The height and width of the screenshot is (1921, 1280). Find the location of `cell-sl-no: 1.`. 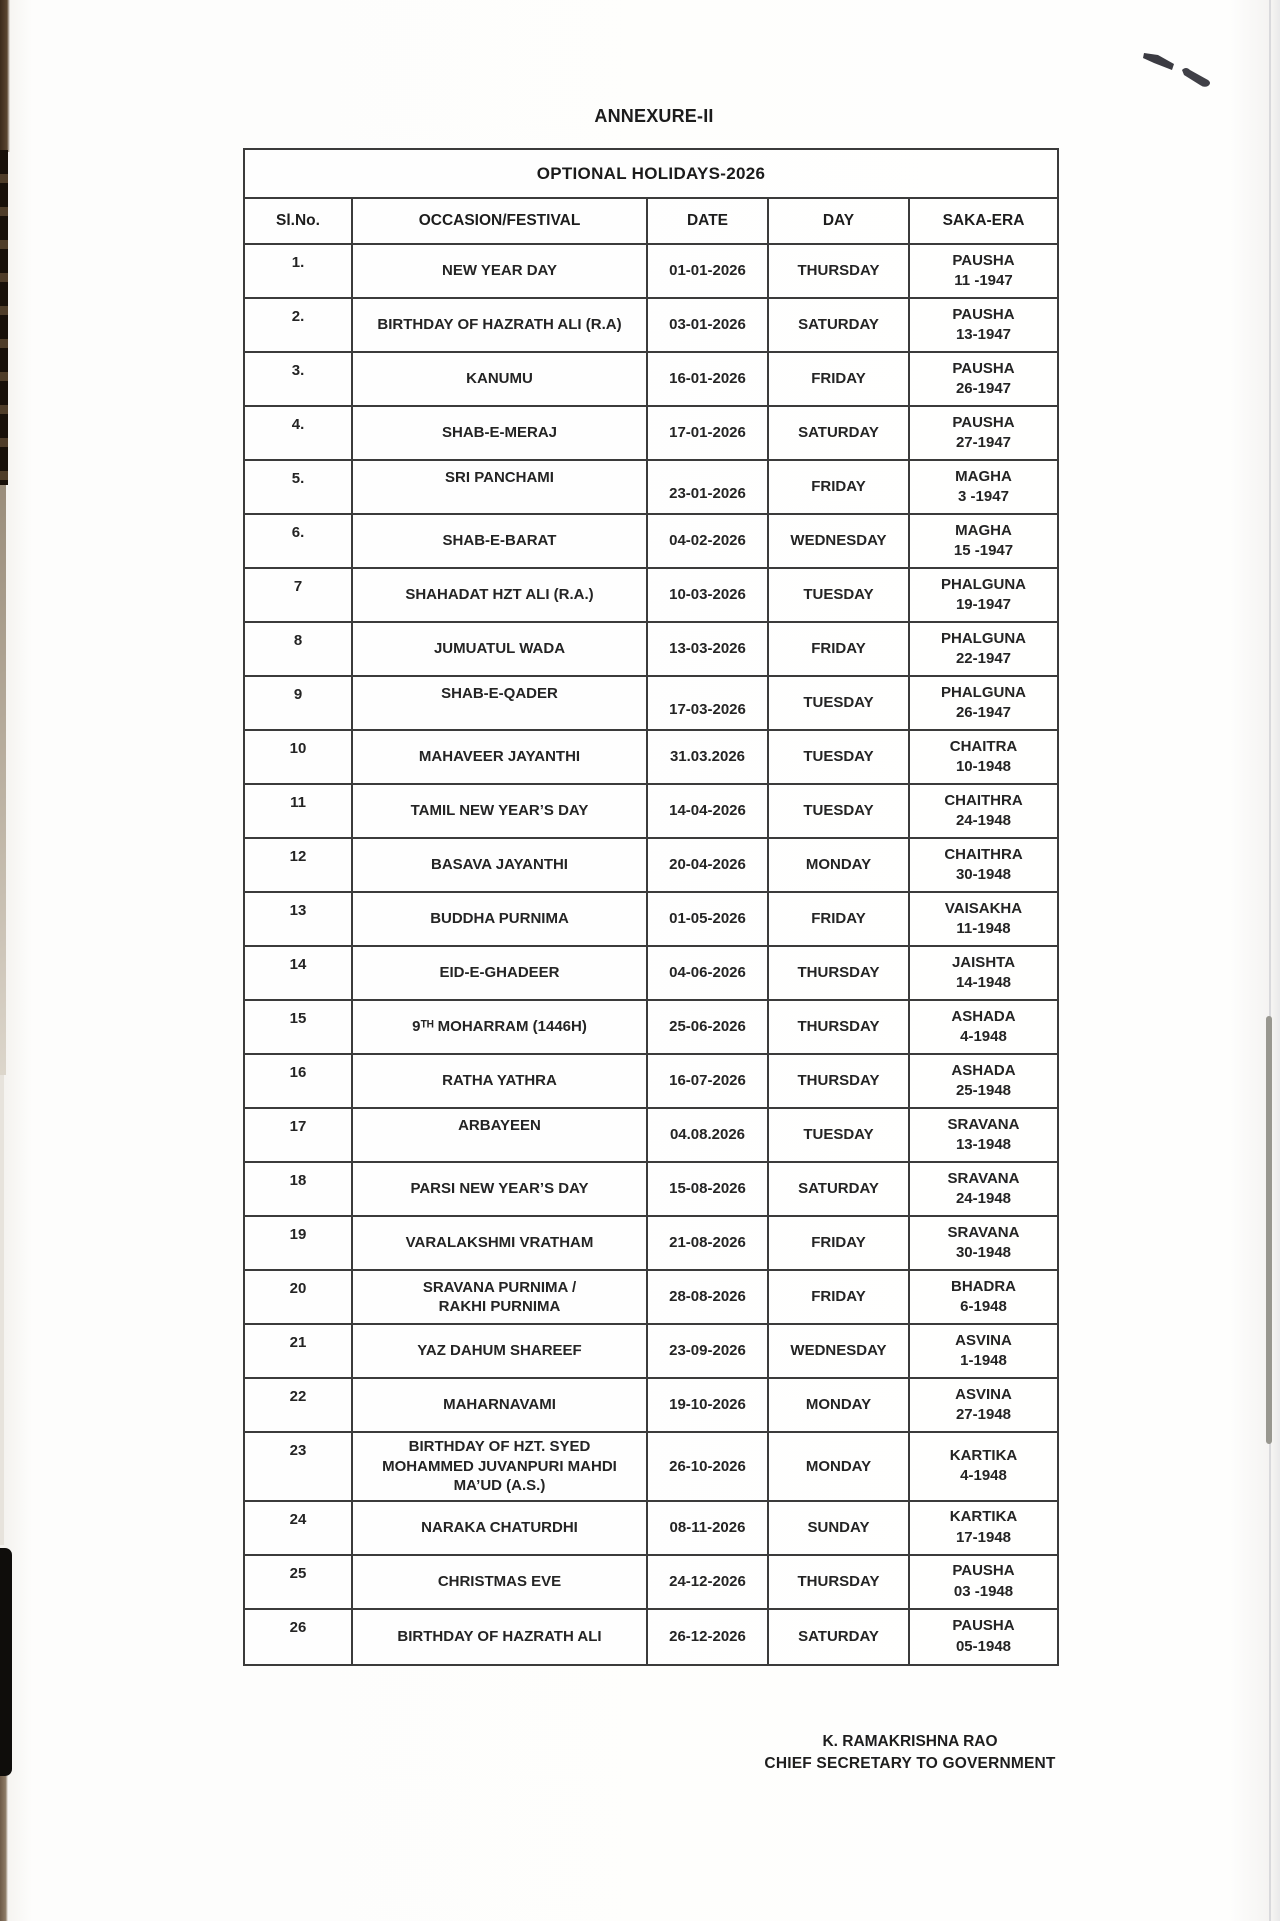

cell-sl-no: 1. is located at coordinates (299, 272).